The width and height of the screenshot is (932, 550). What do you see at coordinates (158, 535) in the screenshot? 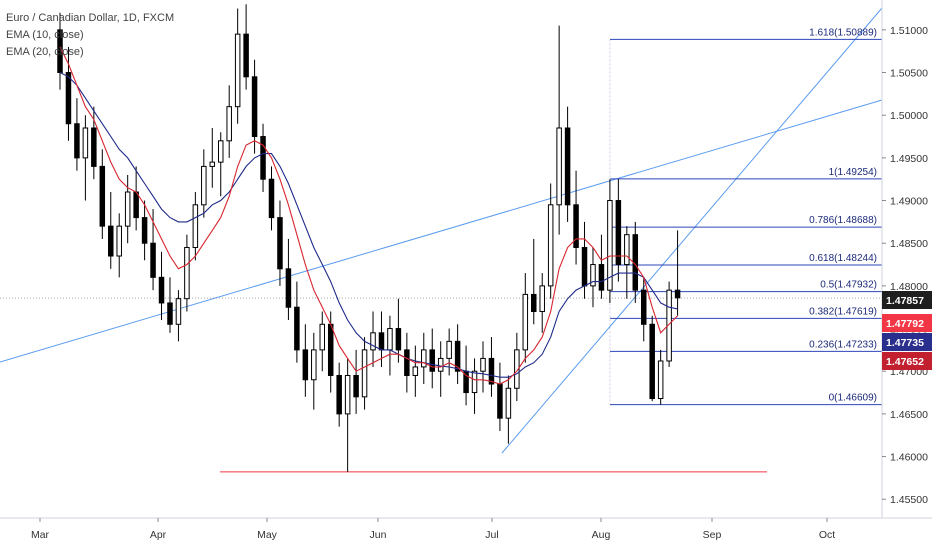
I see `time-tick-label: Apr` at bounding box center [158, 535].